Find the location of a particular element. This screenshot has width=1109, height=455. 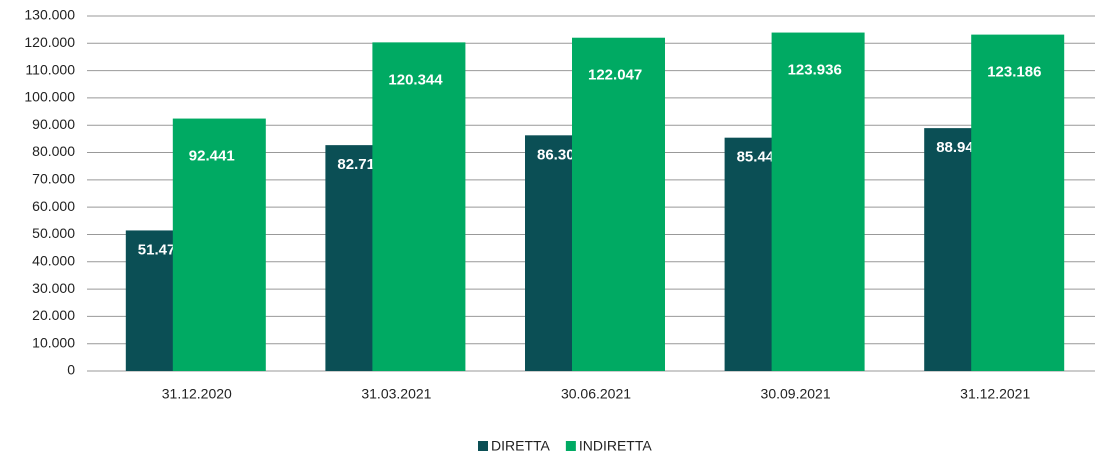

data-label: 120.344 is located at coordinates (415, 79).